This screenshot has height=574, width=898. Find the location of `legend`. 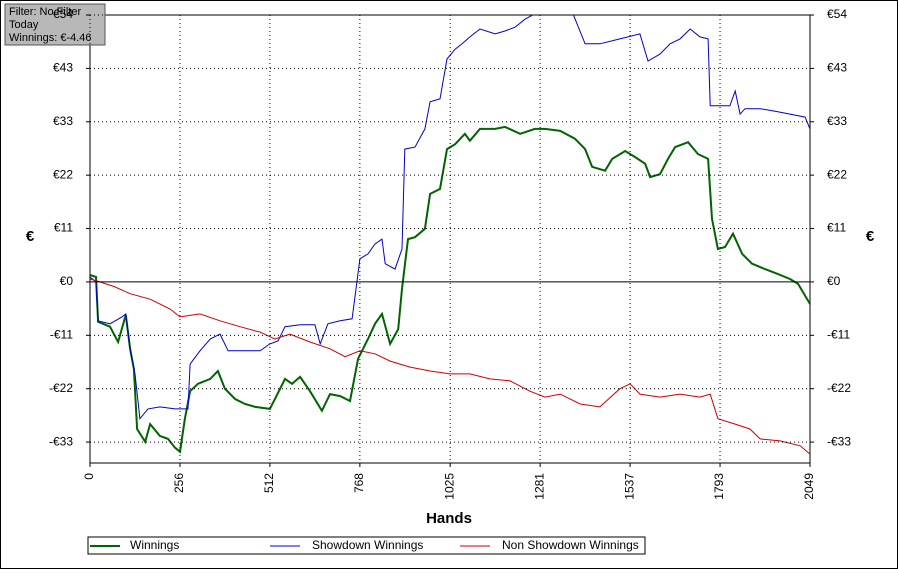

legend is located at coordinates (366, 545).